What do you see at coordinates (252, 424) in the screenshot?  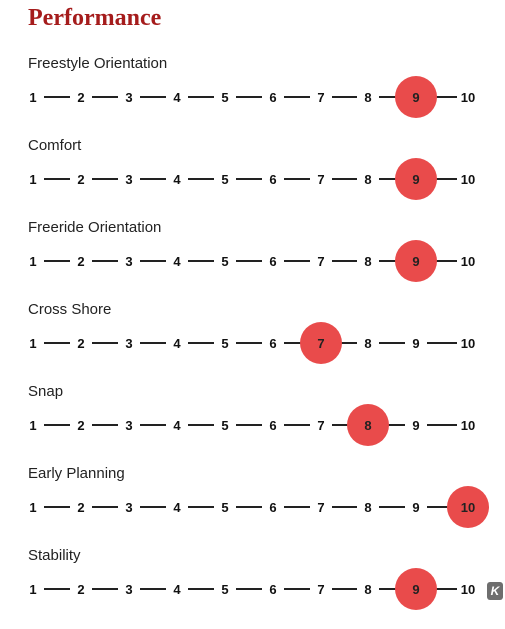 I see `rating-row-snap: Snap 1 2 3 4 5 6 7 8 9 10` at bounding box center [252, 424].